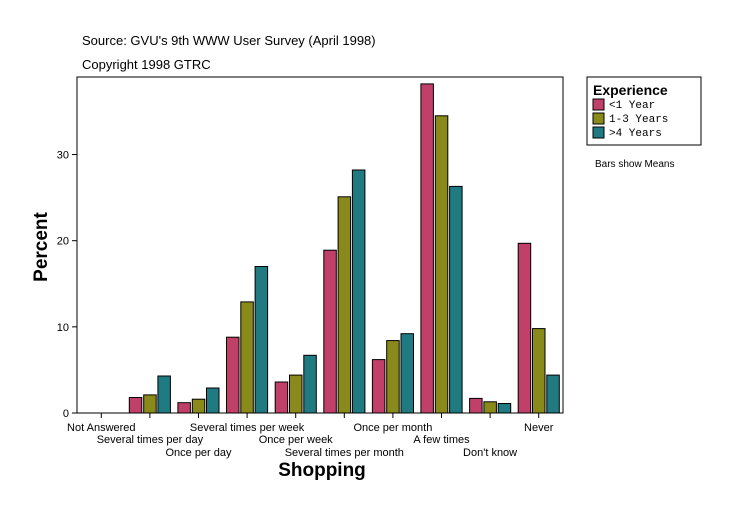 The image size is (736, 516). What do you see at coordinates (344, 453) in the screenshot?
I see `x-tick-label: Several times per month` at bounding box center [344, 453].